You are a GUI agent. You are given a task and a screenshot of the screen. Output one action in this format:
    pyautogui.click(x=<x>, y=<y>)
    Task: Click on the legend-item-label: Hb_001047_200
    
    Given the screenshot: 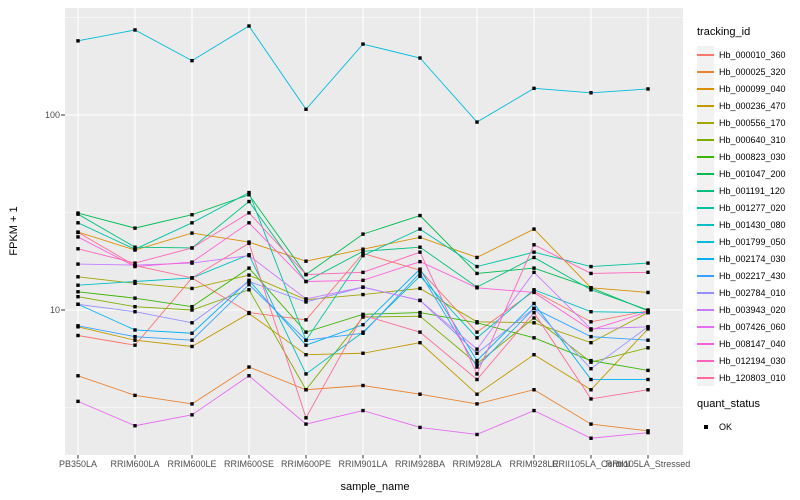 What is the action you would take?
    pyautogui.click(x=752, y=173)
    